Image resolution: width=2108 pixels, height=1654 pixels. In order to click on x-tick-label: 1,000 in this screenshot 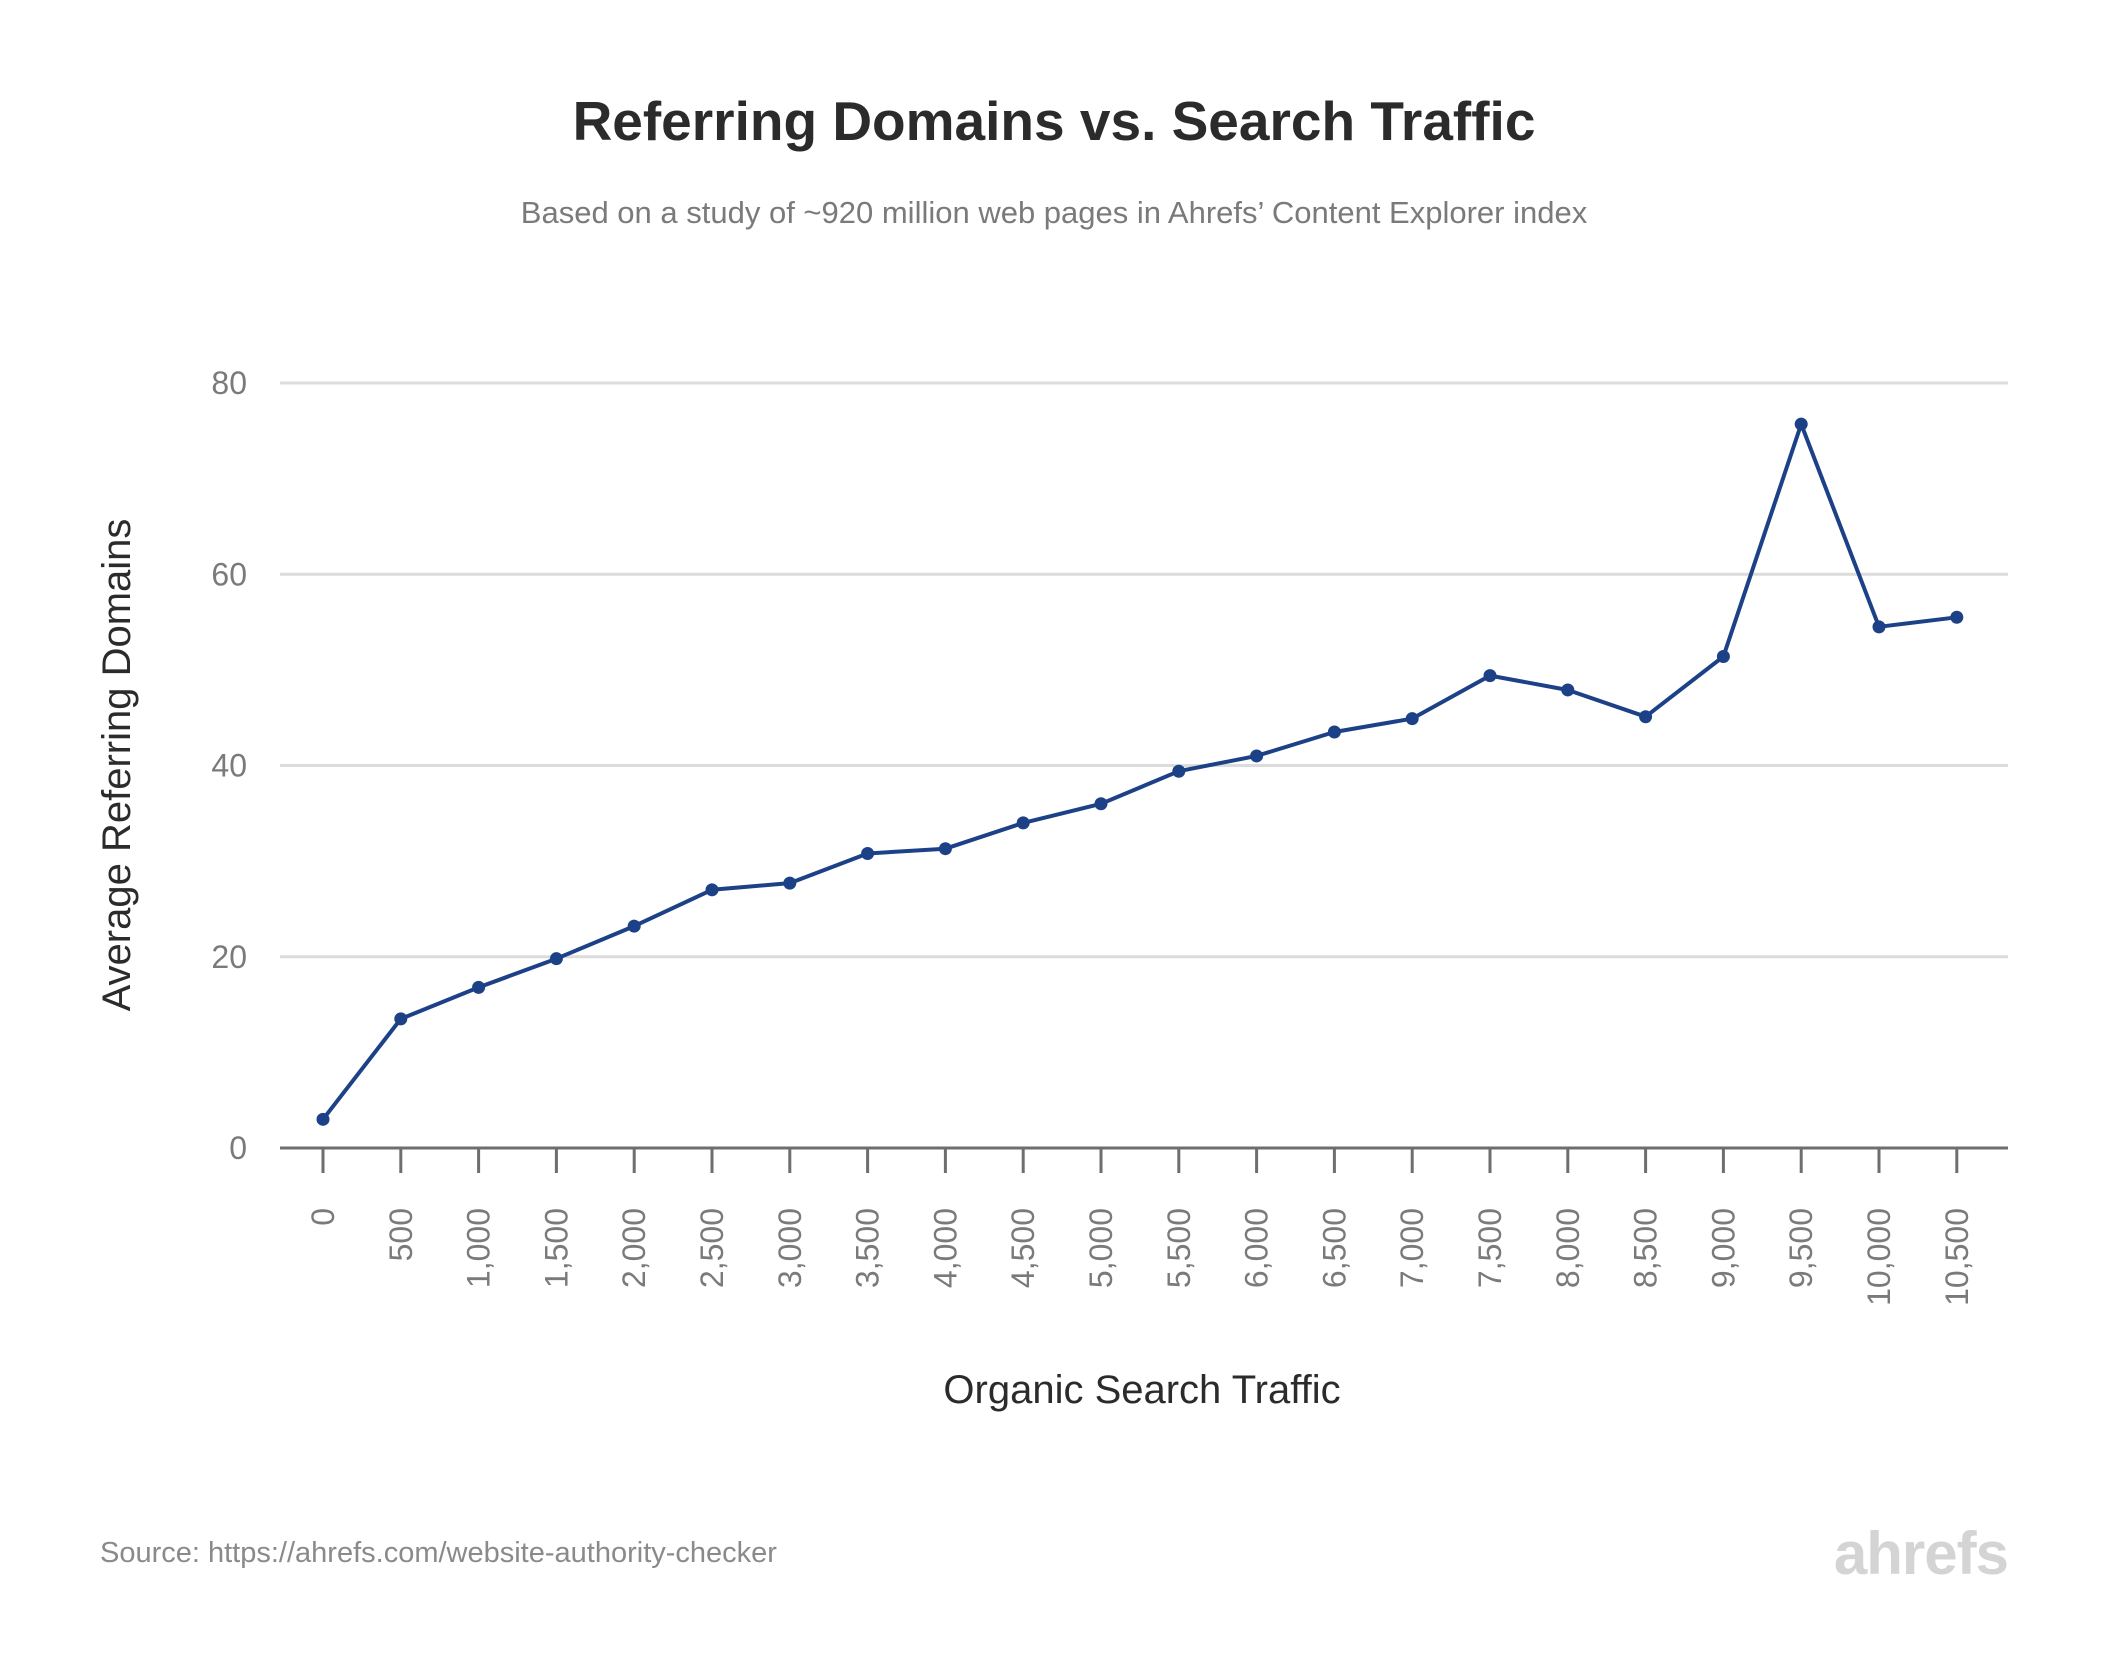, I will do `click(479, 1248)`.